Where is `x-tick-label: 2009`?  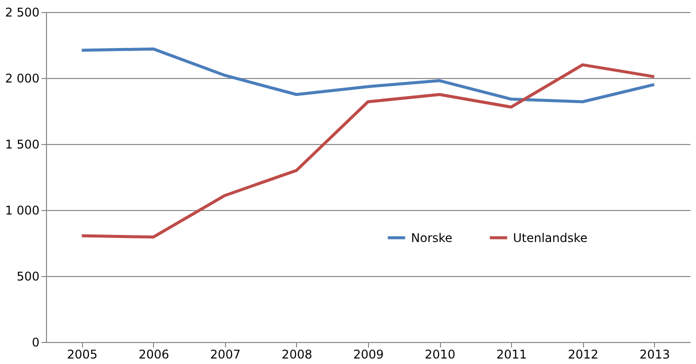 x-tick-label: 2009 is located at coordinates (368, 355).